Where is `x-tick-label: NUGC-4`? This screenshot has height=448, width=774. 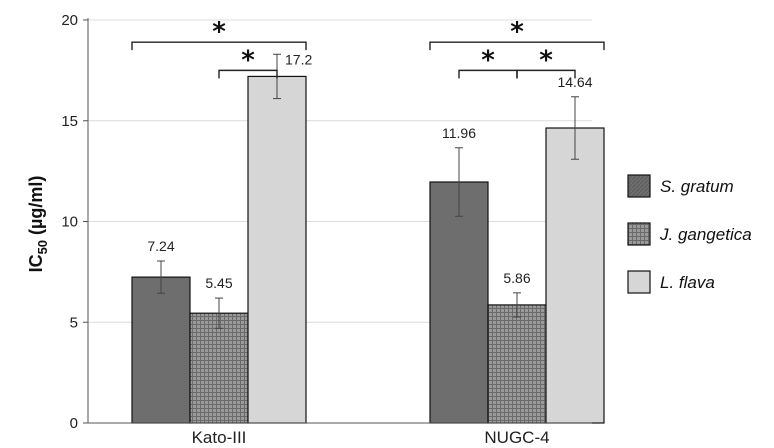
x-tick-label: NUGC-4 is located at coordinates (516, 437).